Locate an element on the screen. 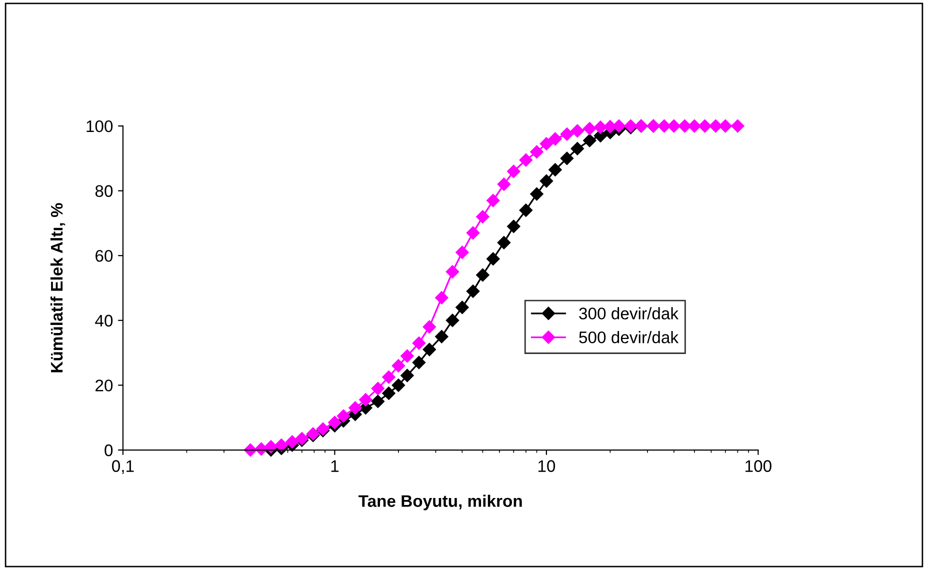 This screenshot has height=570, width=928. x-axis-title: Tane Boyutu, mikron is located at coordinates (440, 502).